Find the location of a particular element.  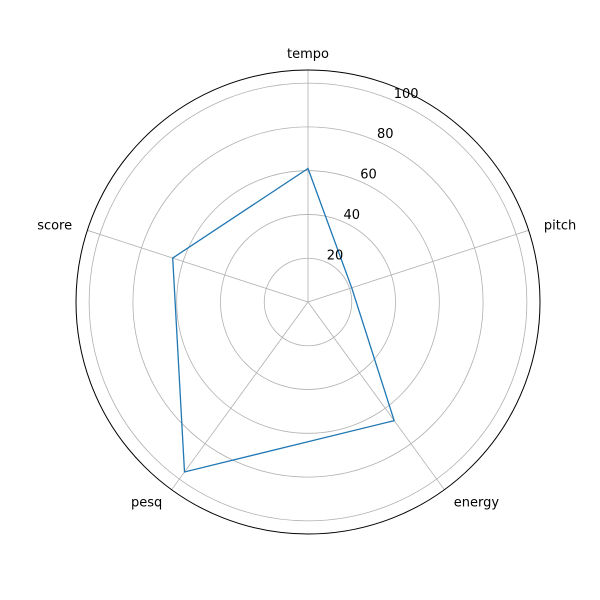

r-tick-label-20: 20 is located at coordinates (335, 256).